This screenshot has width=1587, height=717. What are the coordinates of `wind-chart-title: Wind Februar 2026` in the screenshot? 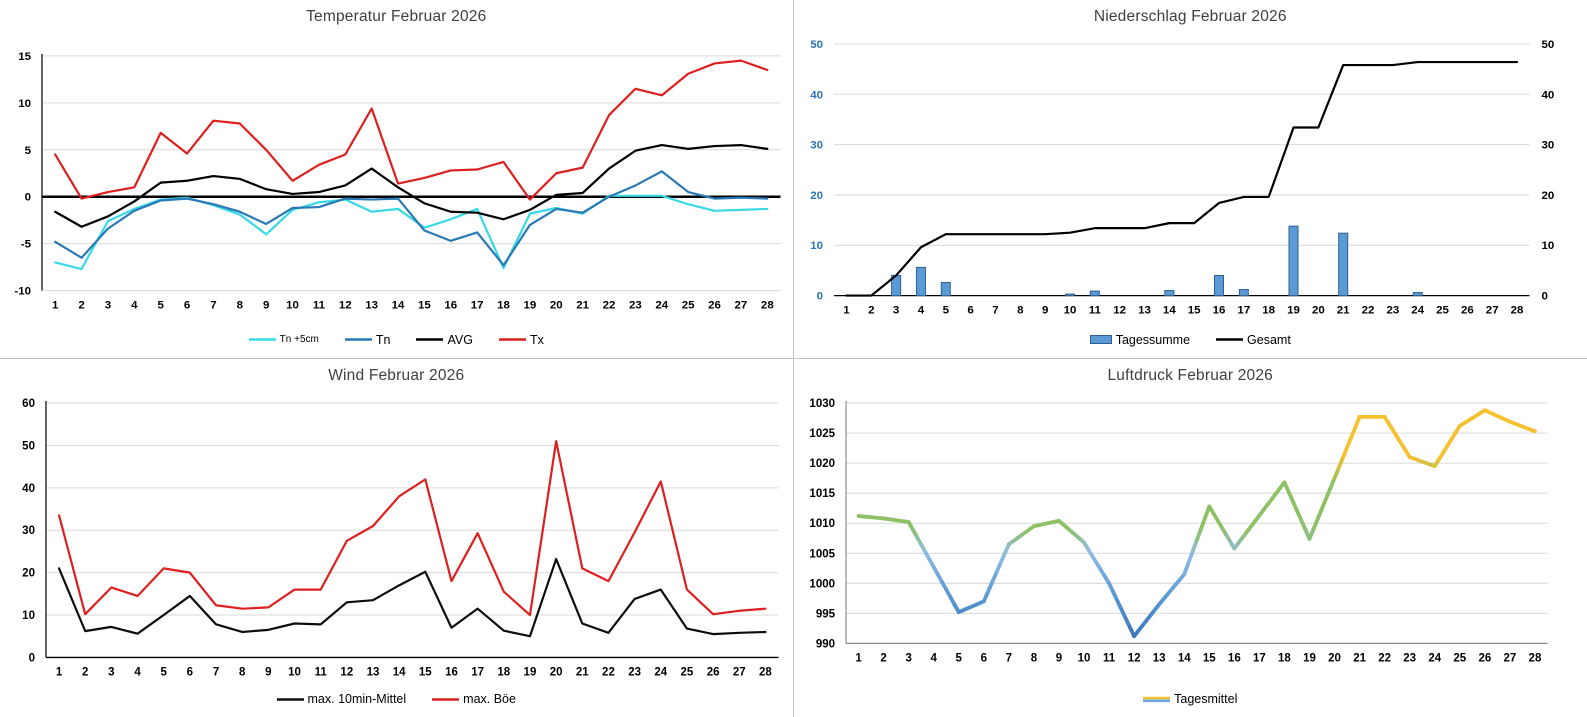 It's located at (396, 375).